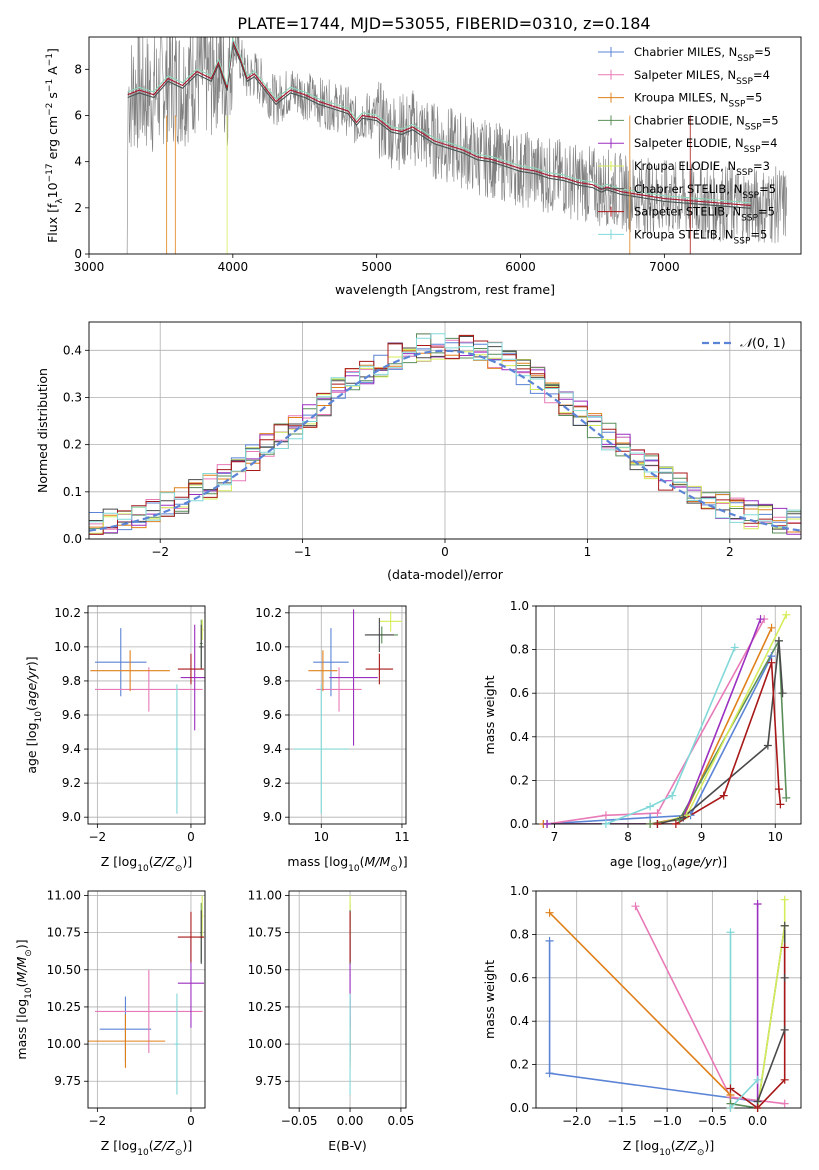 The image size is (819, 1170). Describe the element at coordinates (628, 837) in the screenshot. I see `tick-label-x: 8` at that location.